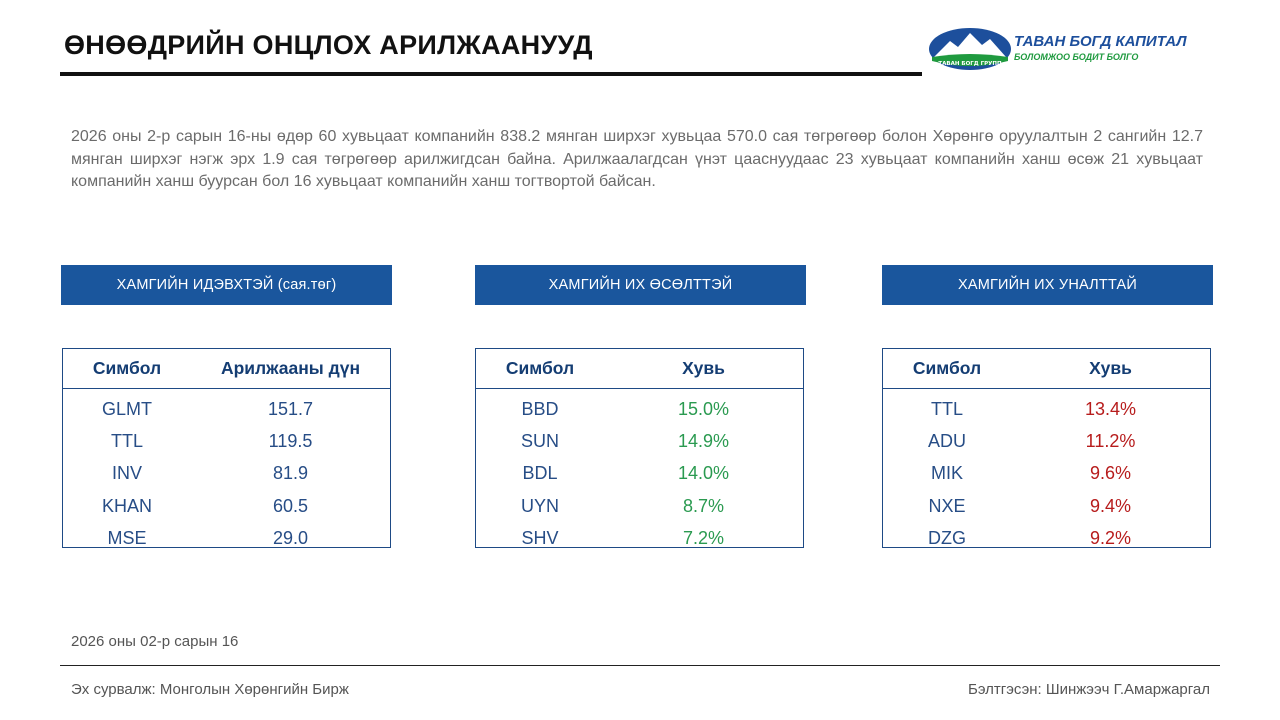 This screenshot has height=720, width=1280. I want to click on top-losers-header: ХАМГИЙН ИХ УНАЛТТАЙ, so click(1047, 285).